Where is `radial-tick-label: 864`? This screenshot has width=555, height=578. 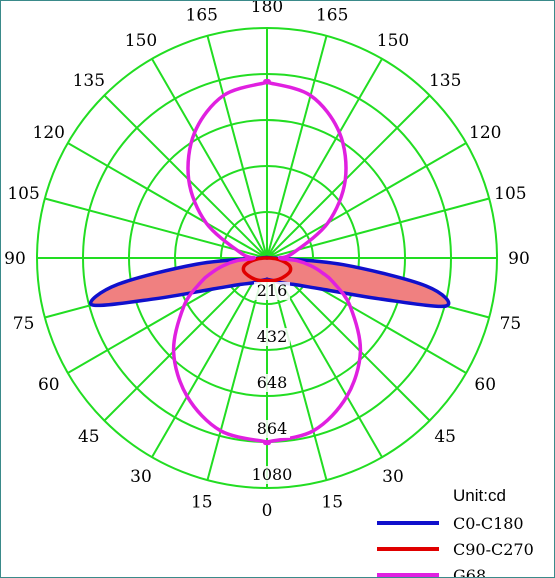
radial-tick-label: 864 is located at coordinates (272, 428).